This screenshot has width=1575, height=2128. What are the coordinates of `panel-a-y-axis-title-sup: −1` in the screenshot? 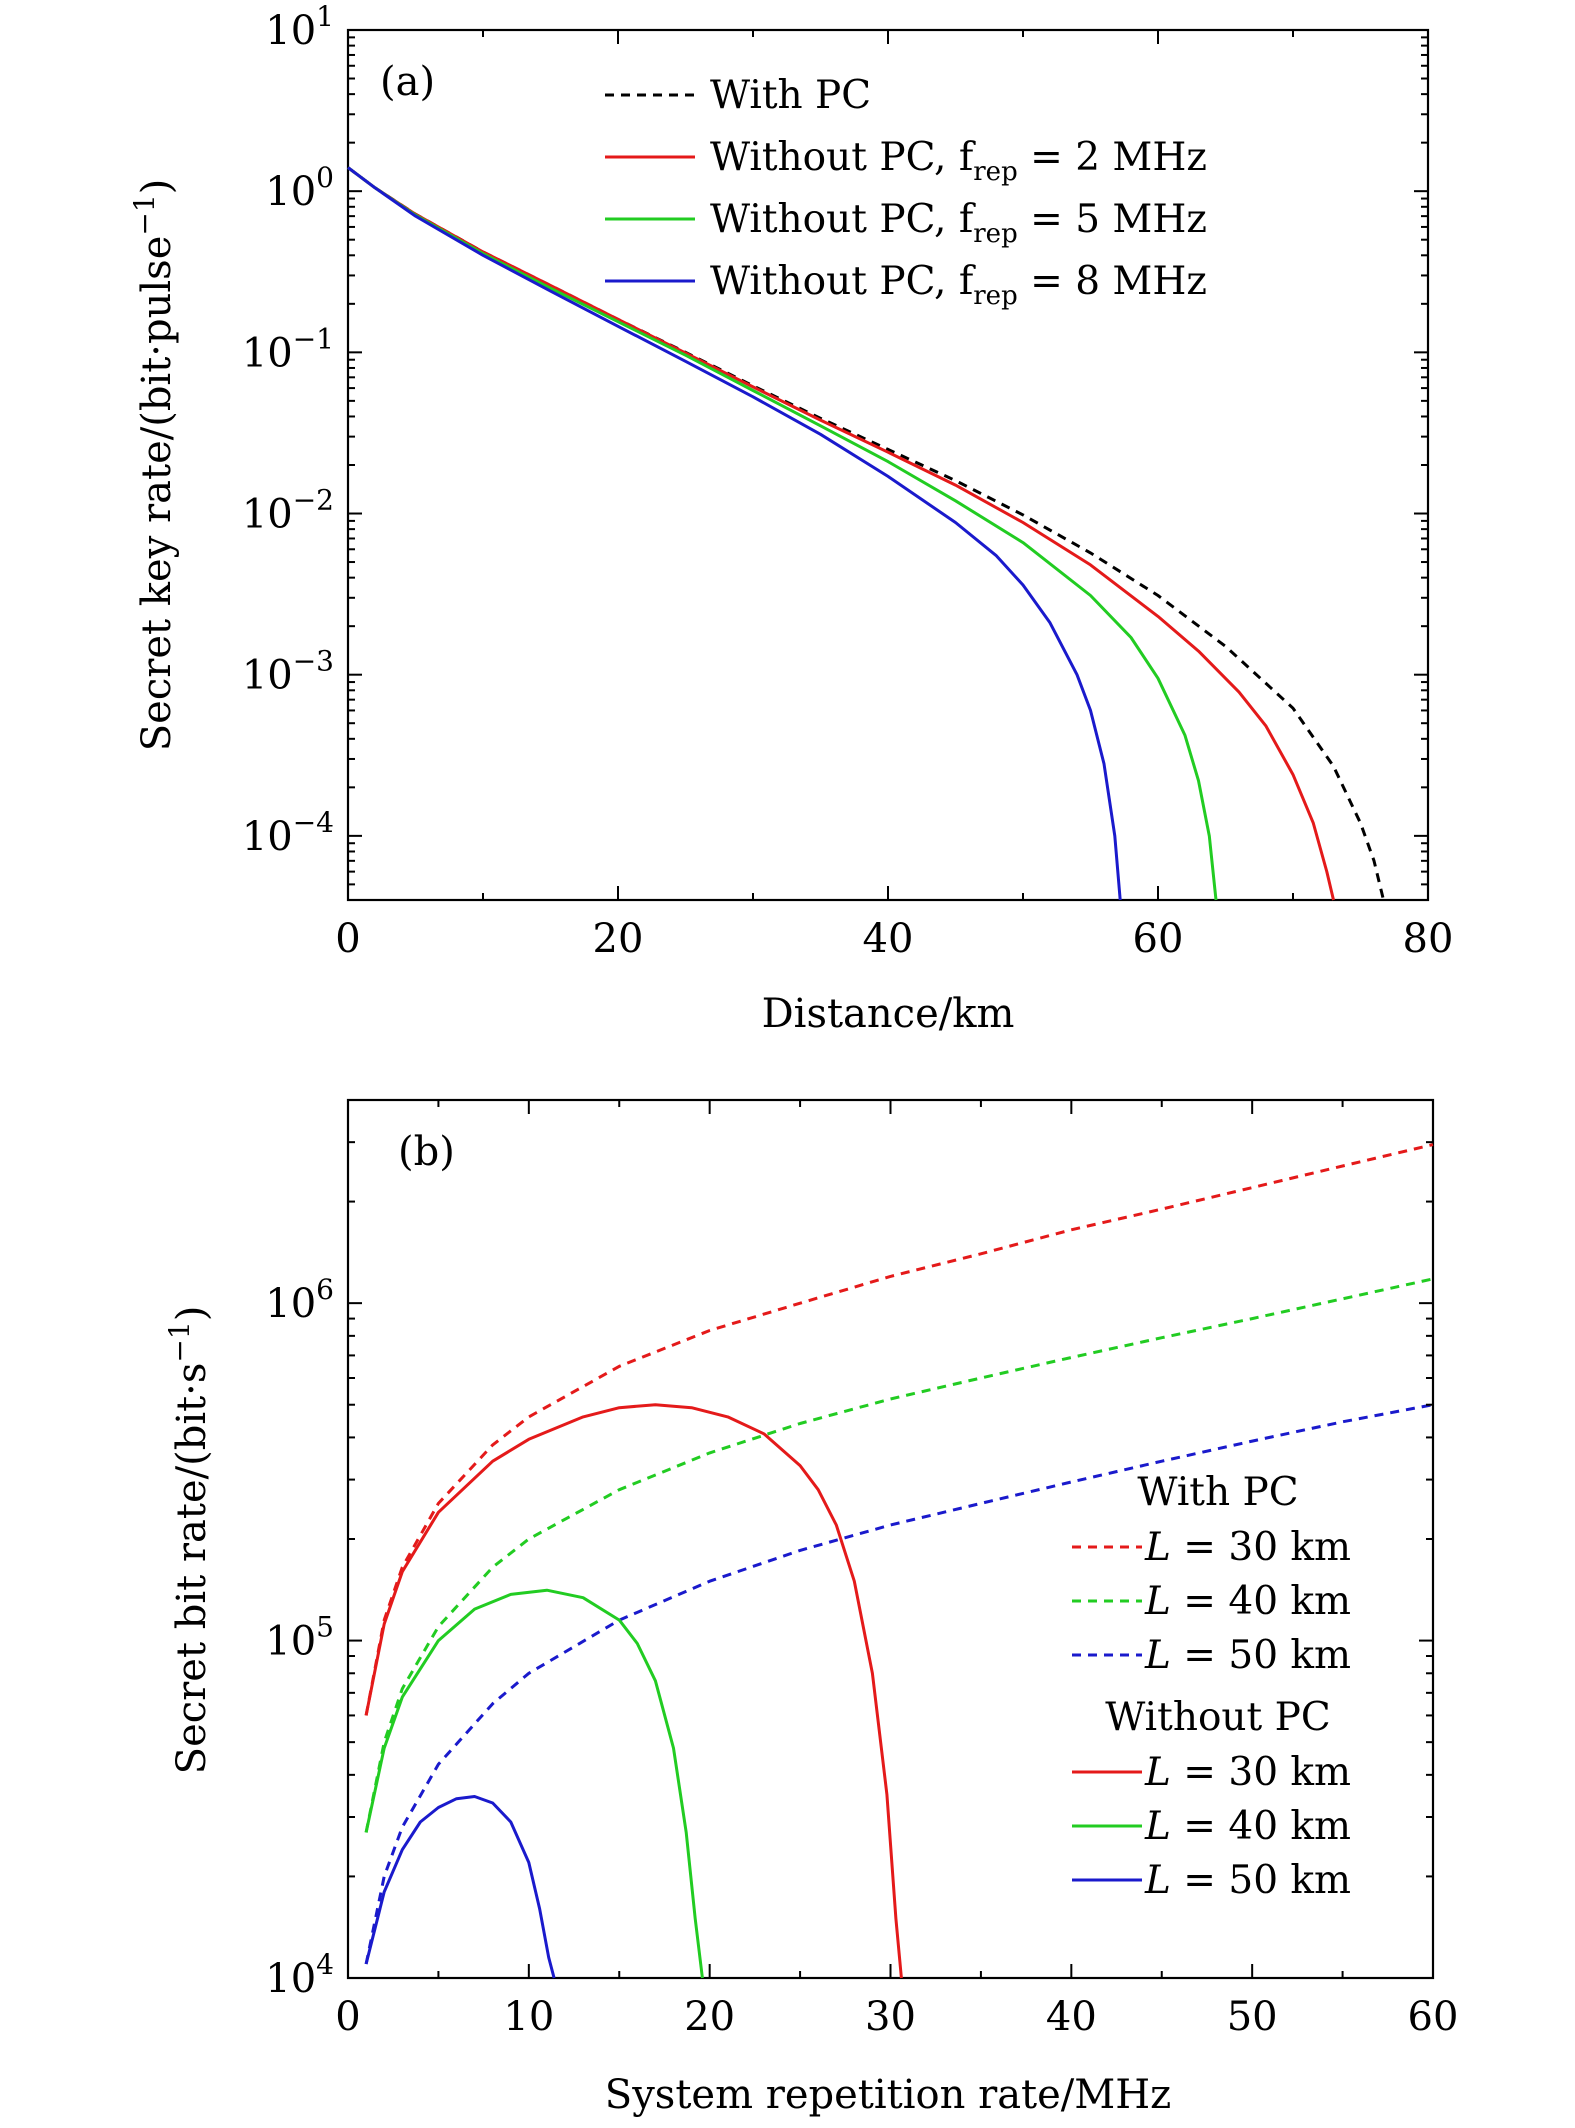 It's located at (144, 214).